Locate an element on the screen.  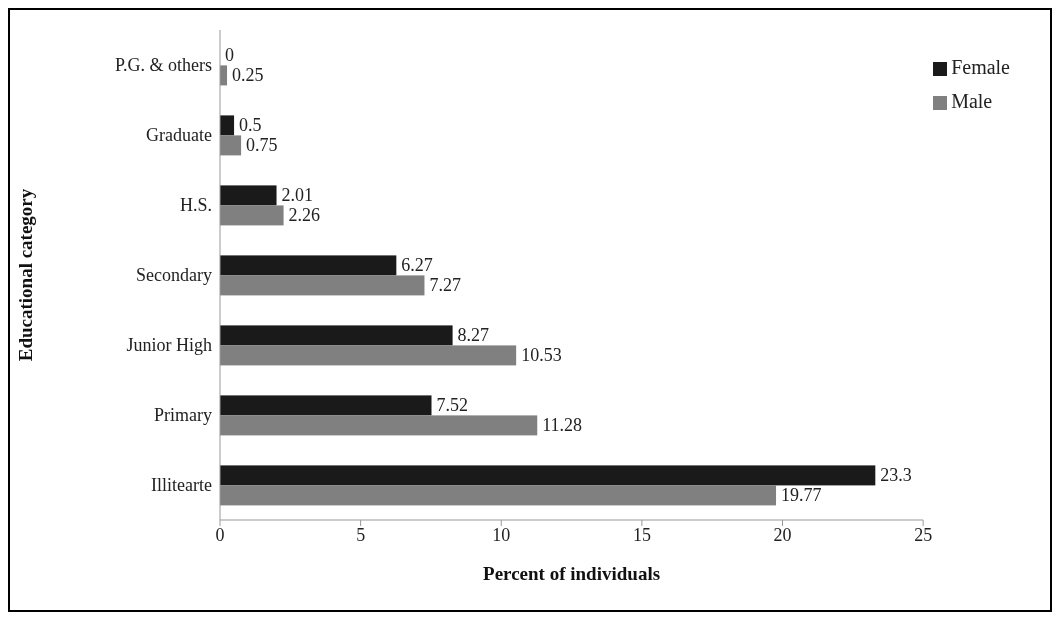
y-tick-label: Secondary is located at coordinates (174, 275).